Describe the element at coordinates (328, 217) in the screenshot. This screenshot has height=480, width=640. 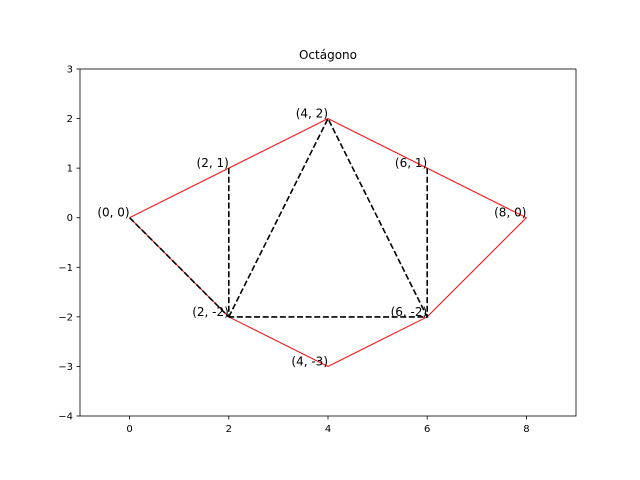
I see `series-line-triangle` at that location.